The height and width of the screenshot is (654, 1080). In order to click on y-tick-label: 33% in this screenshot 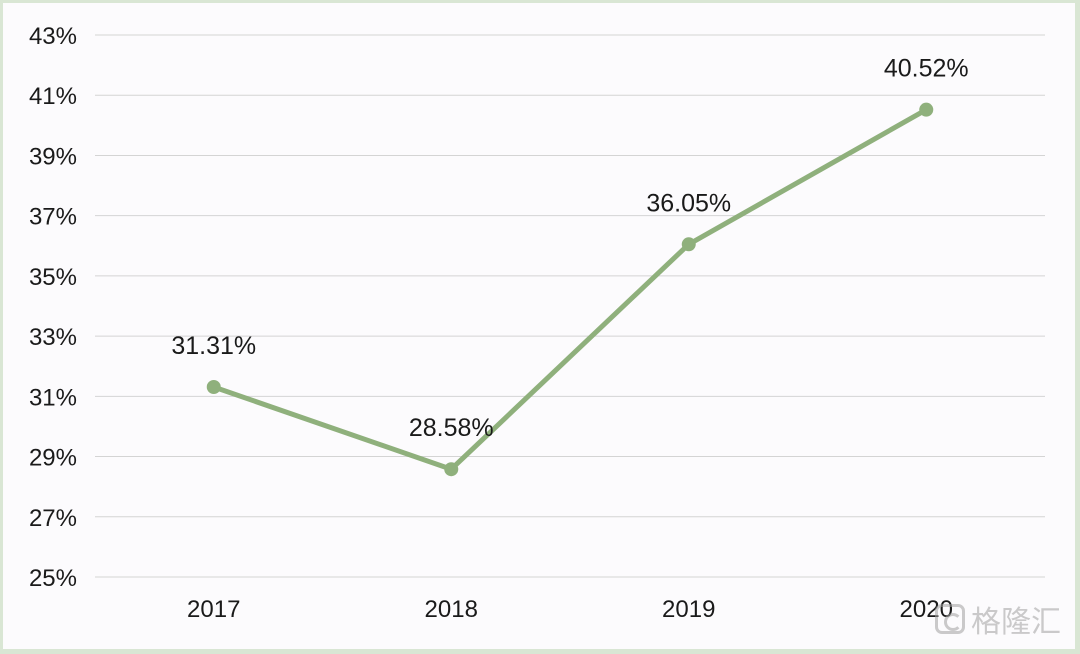, I will do `click(53, 337)`.